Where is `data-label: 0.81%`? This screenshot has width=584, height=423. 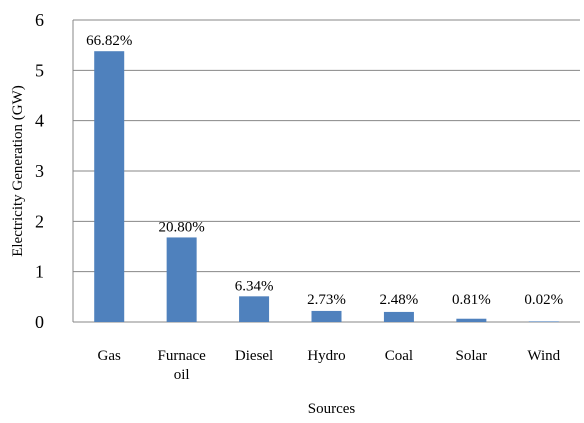
data-label: 0.81% is located at coordinates (471, 300).